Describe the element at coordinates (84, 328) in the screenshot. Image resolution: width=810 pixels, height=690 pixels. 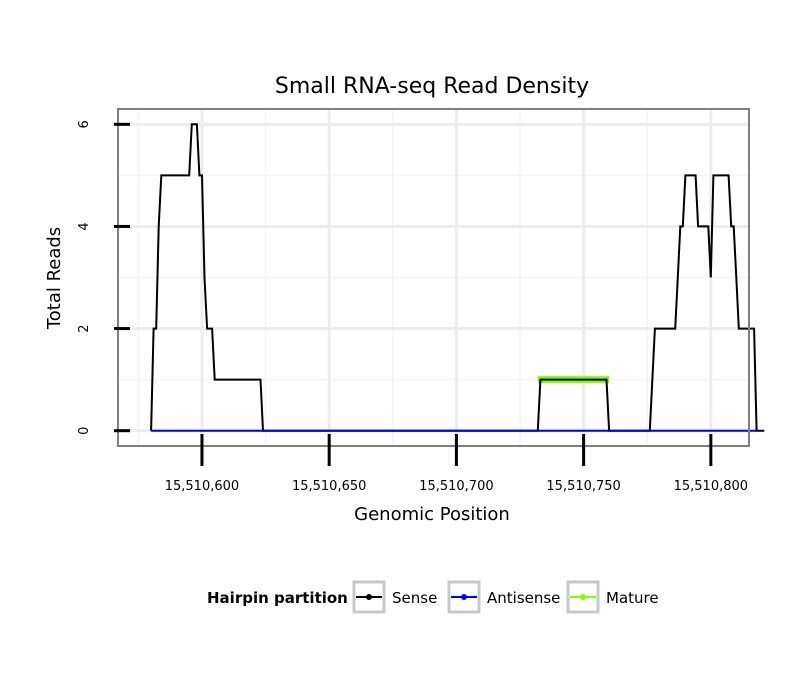
I see `y-tick-label: 2` at that location.